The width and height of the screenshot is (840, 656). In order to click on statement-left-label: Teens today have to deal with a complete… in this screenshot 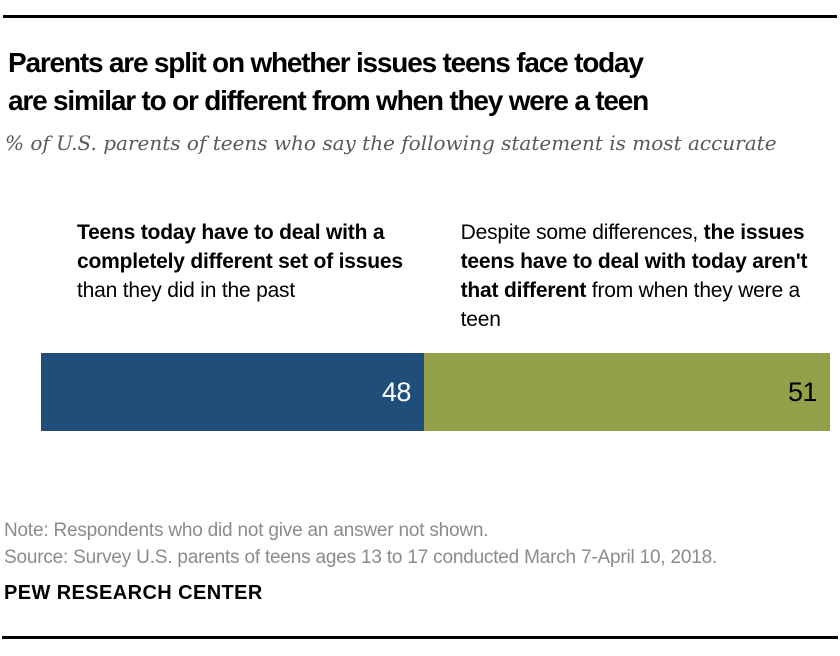, I will do `click(249, 261)`.